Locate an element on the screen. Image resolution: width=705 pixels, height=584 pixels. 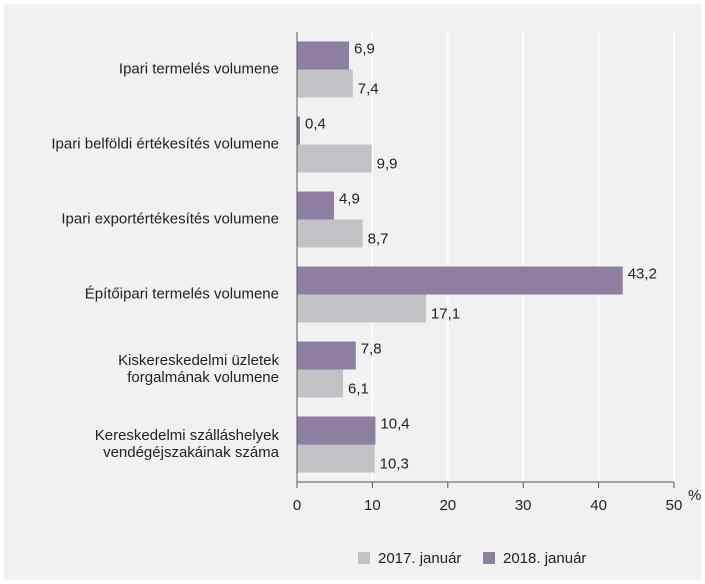
x-tick-label: 50 is located at coordinates (674, 505).